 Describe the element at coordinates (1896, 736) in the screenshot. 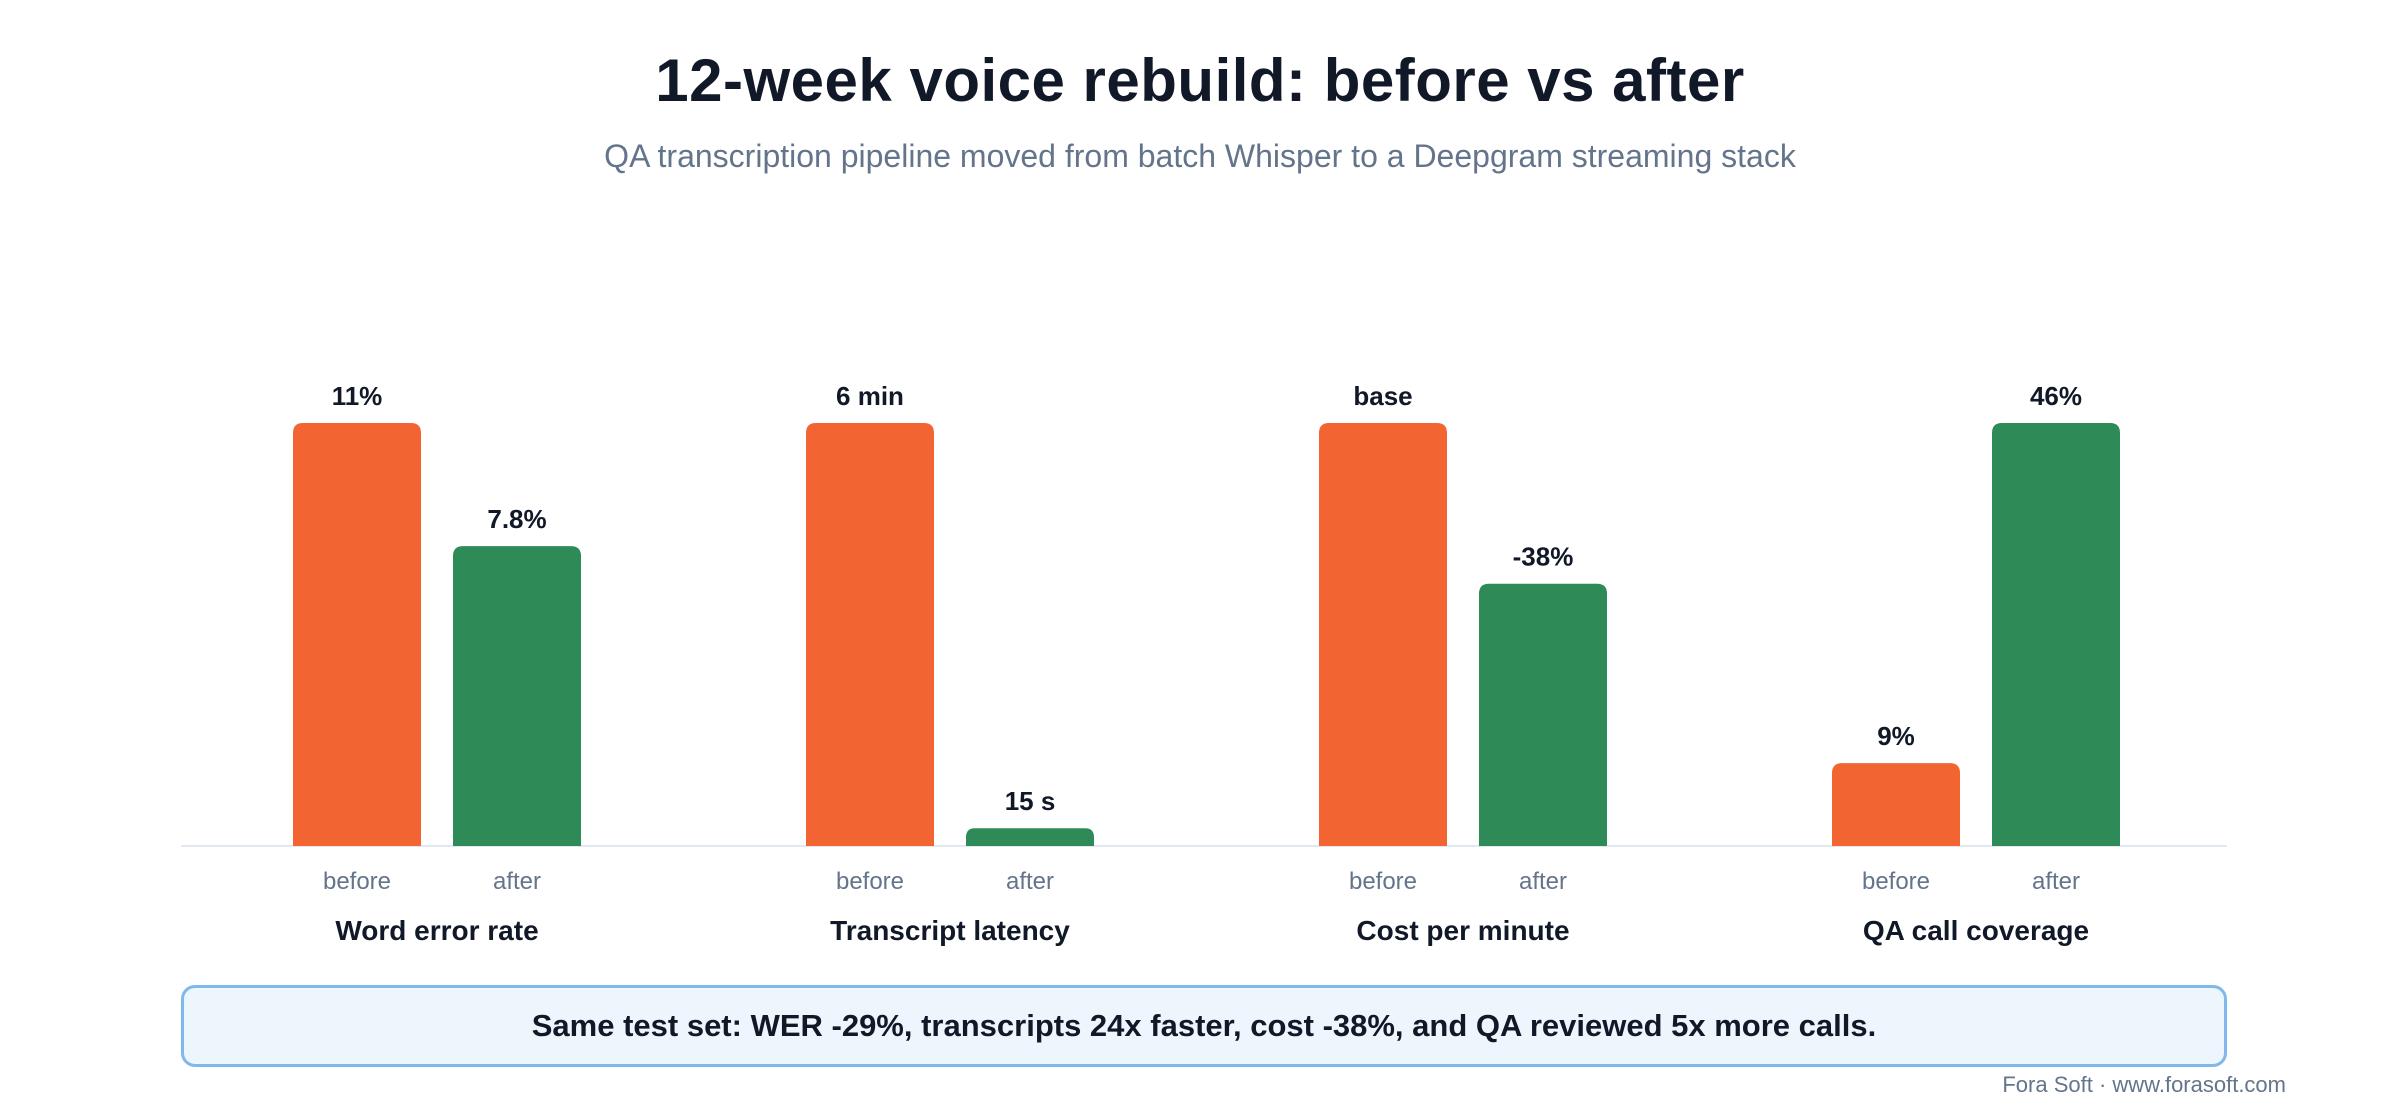

I see `data-label-before-3: 9%` at that location.